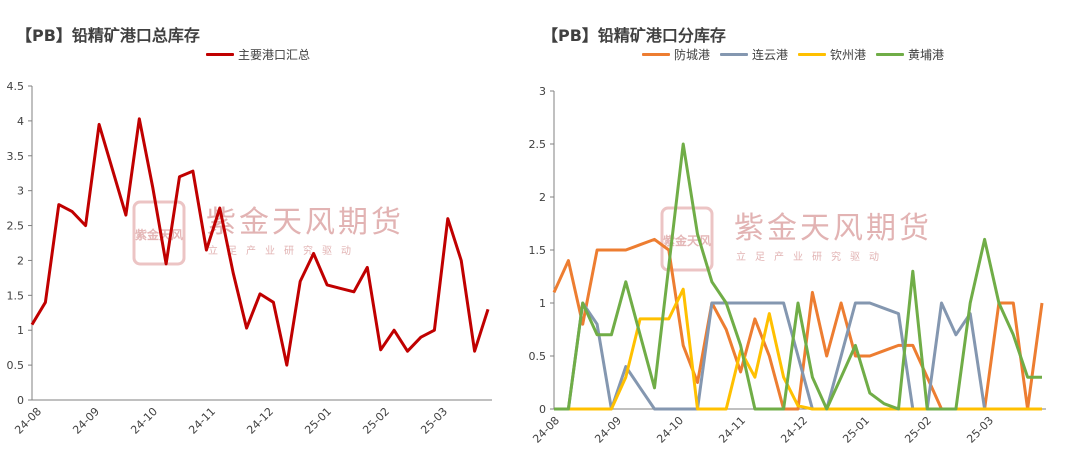 The height and width of the screenshot is (475, 1080). I want to click on legend-label: 钦州港, so click(848, 55).